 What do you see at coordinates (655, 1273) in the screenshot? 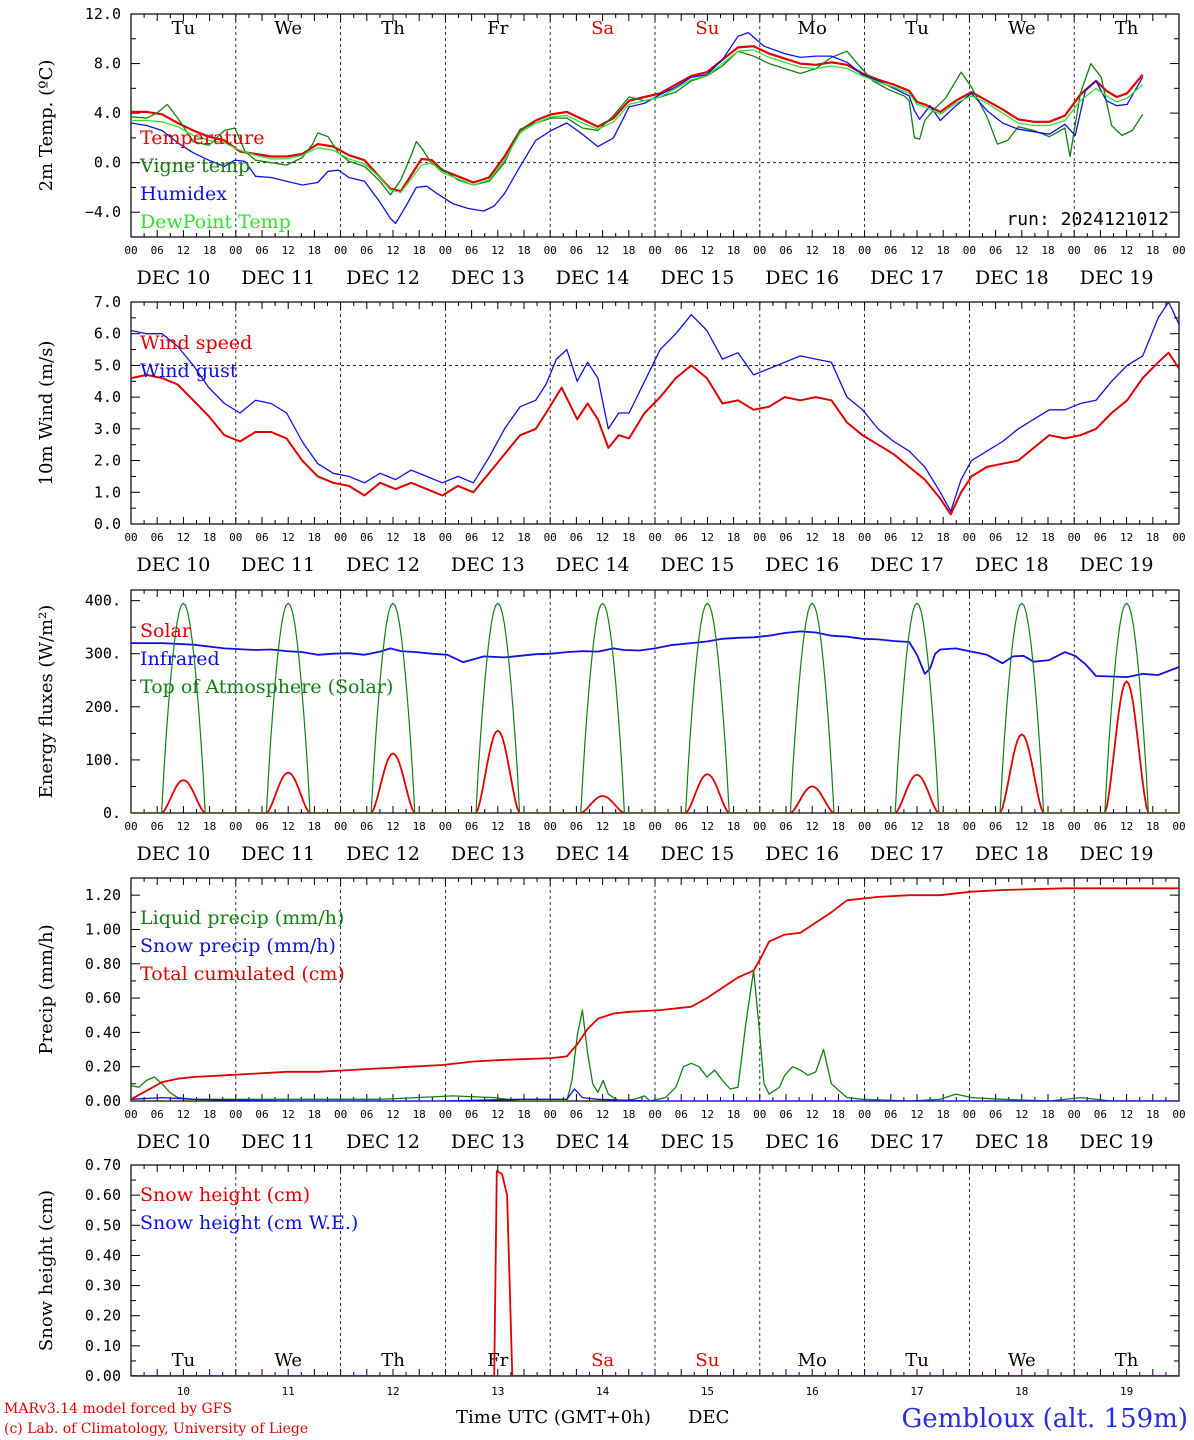
I see `series-line-snow-height-cm` at bounding box center [655, 1273].